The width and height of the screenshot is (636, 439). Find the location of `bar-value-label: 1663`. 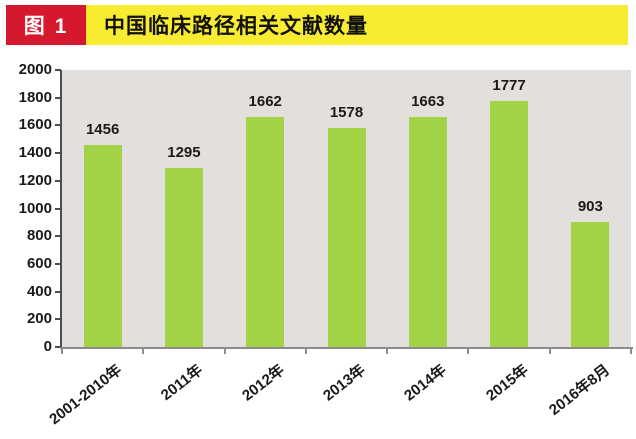

bar-value-label: 1663 is located at coordinates (428, 101).